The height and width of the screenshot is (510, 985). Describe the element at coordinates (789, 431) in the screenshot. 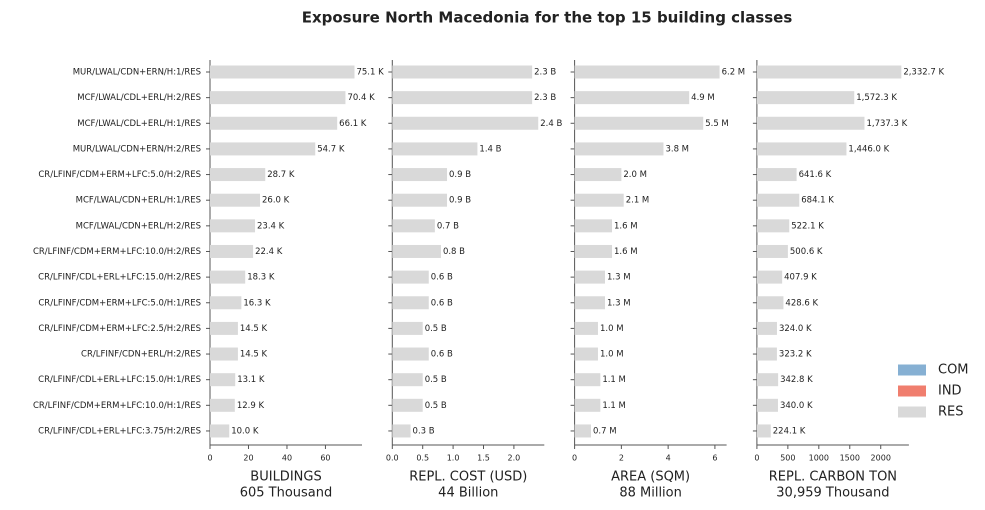

I see `value-label: 224.1 K` at that location.